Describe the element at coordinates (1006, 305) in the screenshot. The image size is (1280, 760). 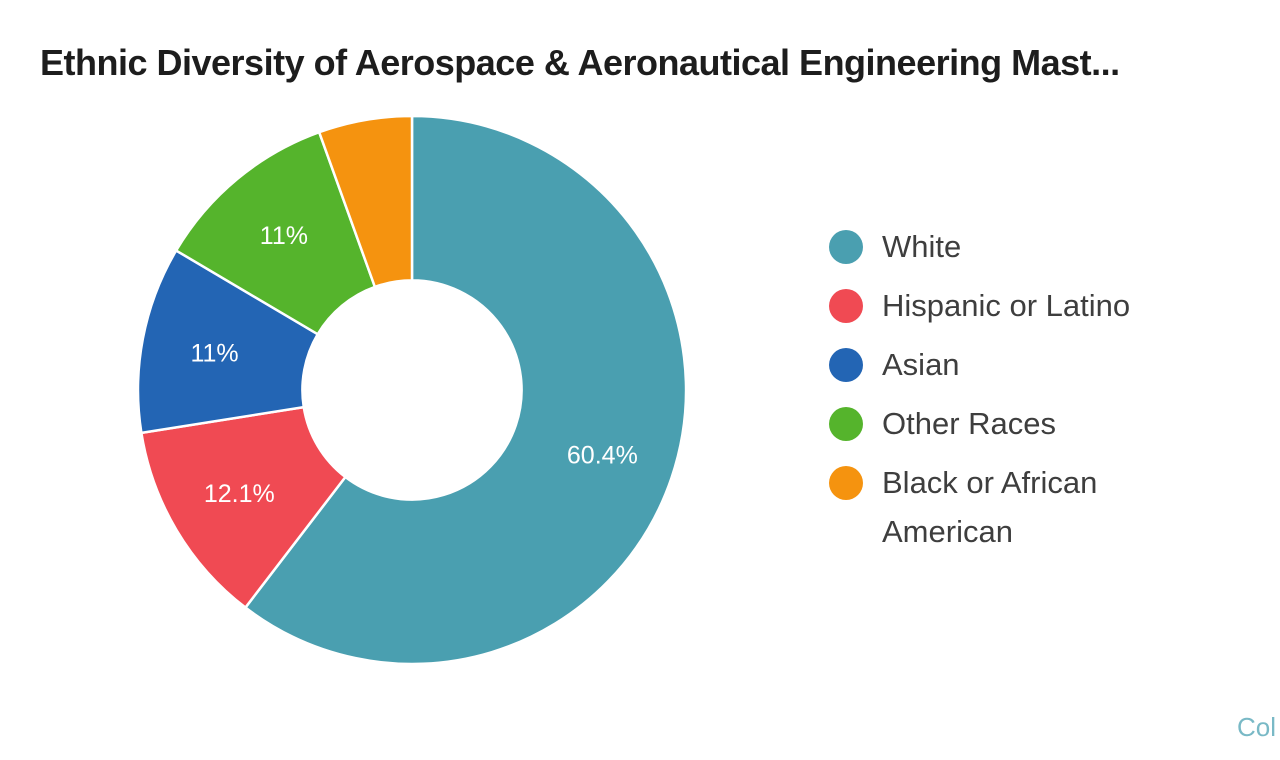
I see `legend-label: Hispanic or Latino` at that location.